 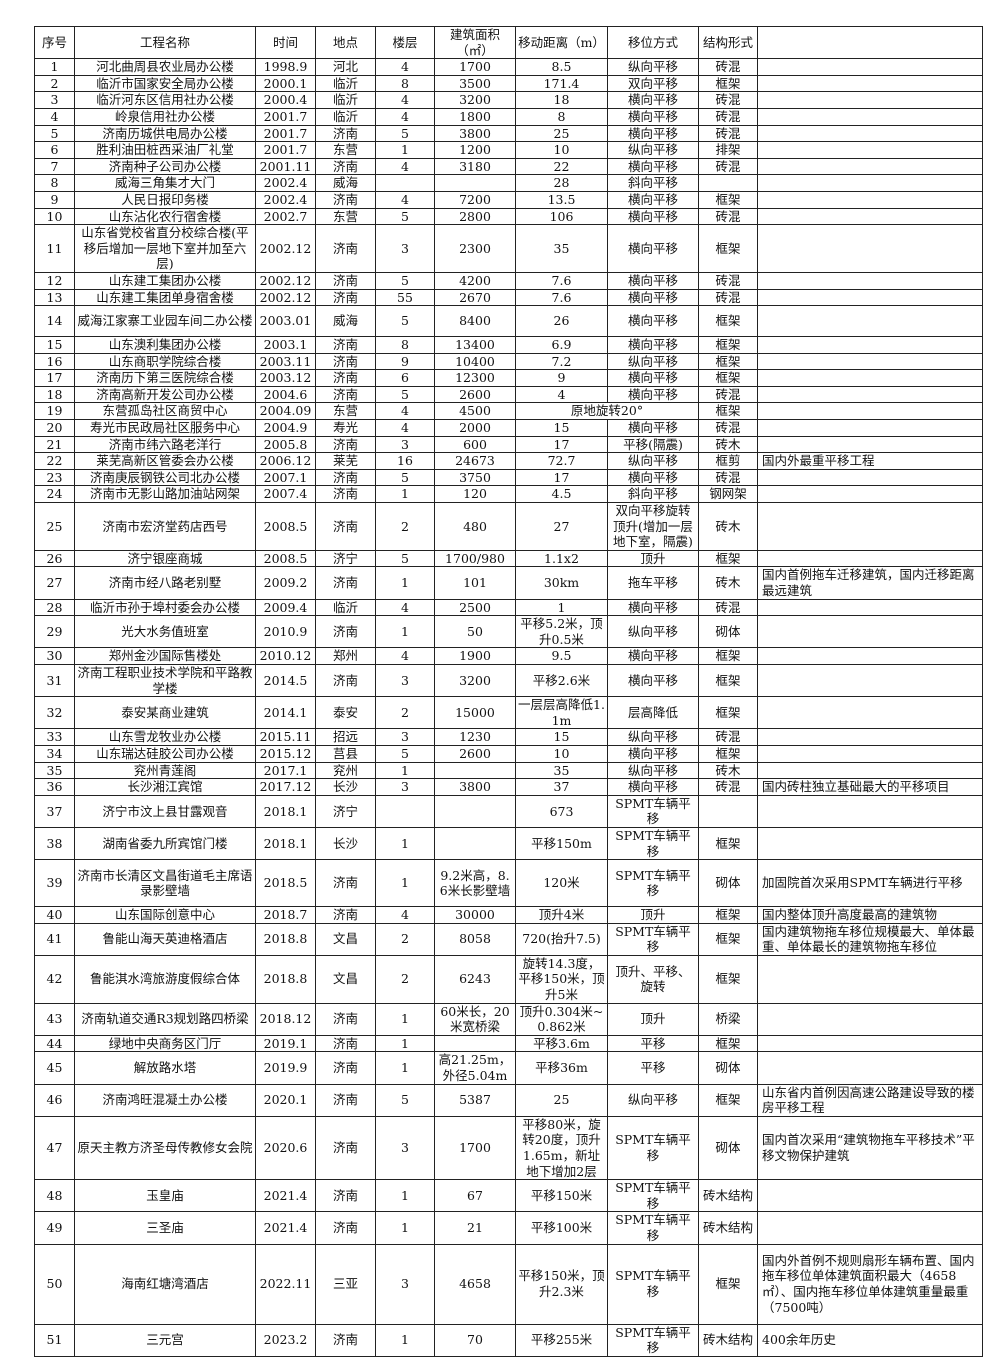 I want to click on cell-area: 101, so click(x=475, y=583).